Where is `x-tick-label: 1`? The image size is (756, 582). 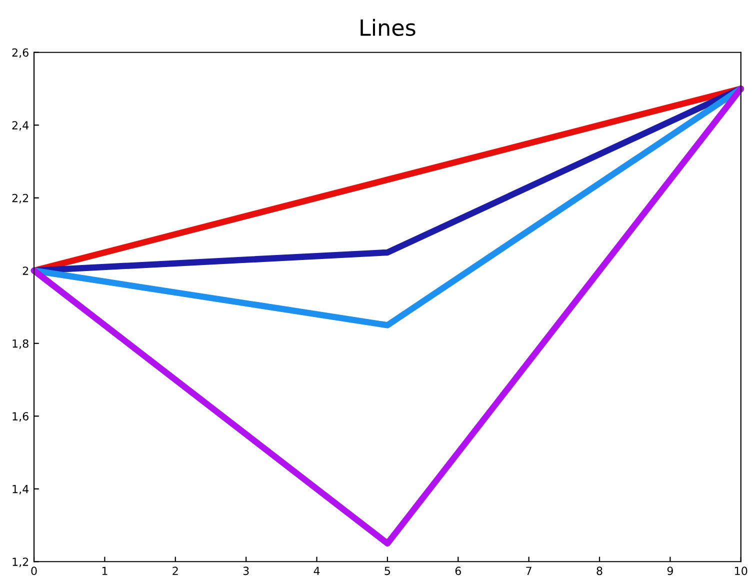 x-tick-label: 1 is located at coordinates (105, 570).